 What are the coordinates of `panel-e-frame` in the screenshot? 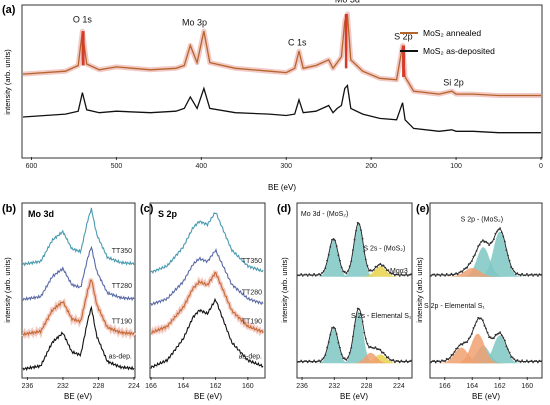 It's located at (486, 290).